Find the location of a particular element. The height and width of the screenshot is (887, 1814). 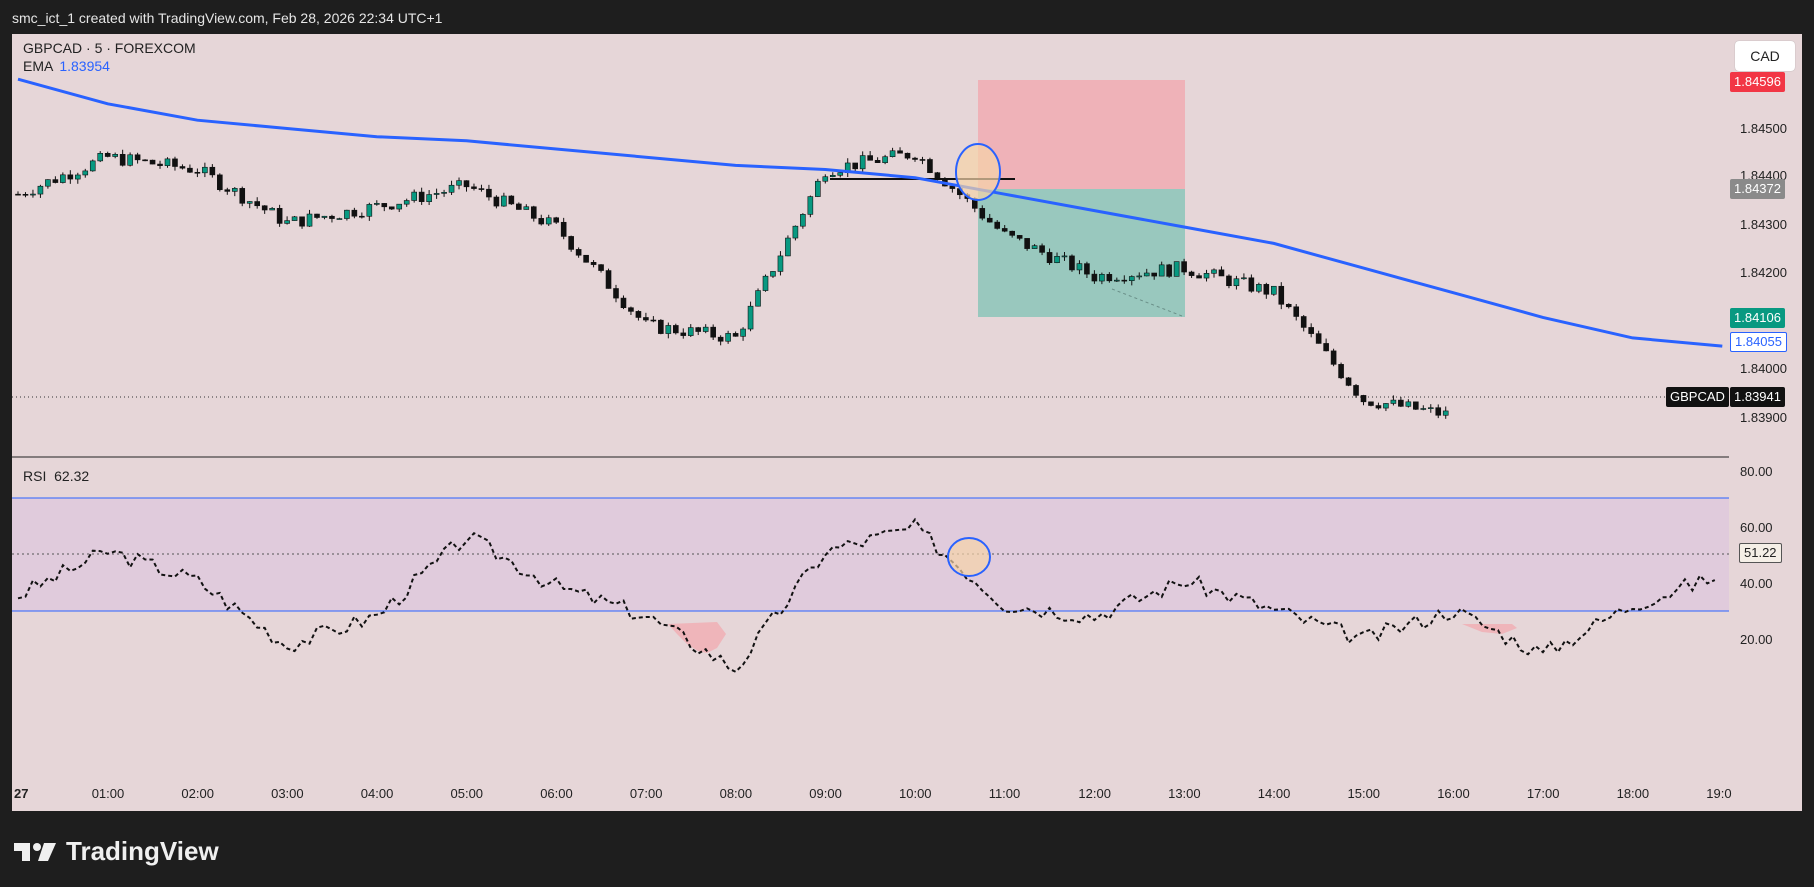

target-price-tag: 1.84106 is located at coordinates (1757, 318).